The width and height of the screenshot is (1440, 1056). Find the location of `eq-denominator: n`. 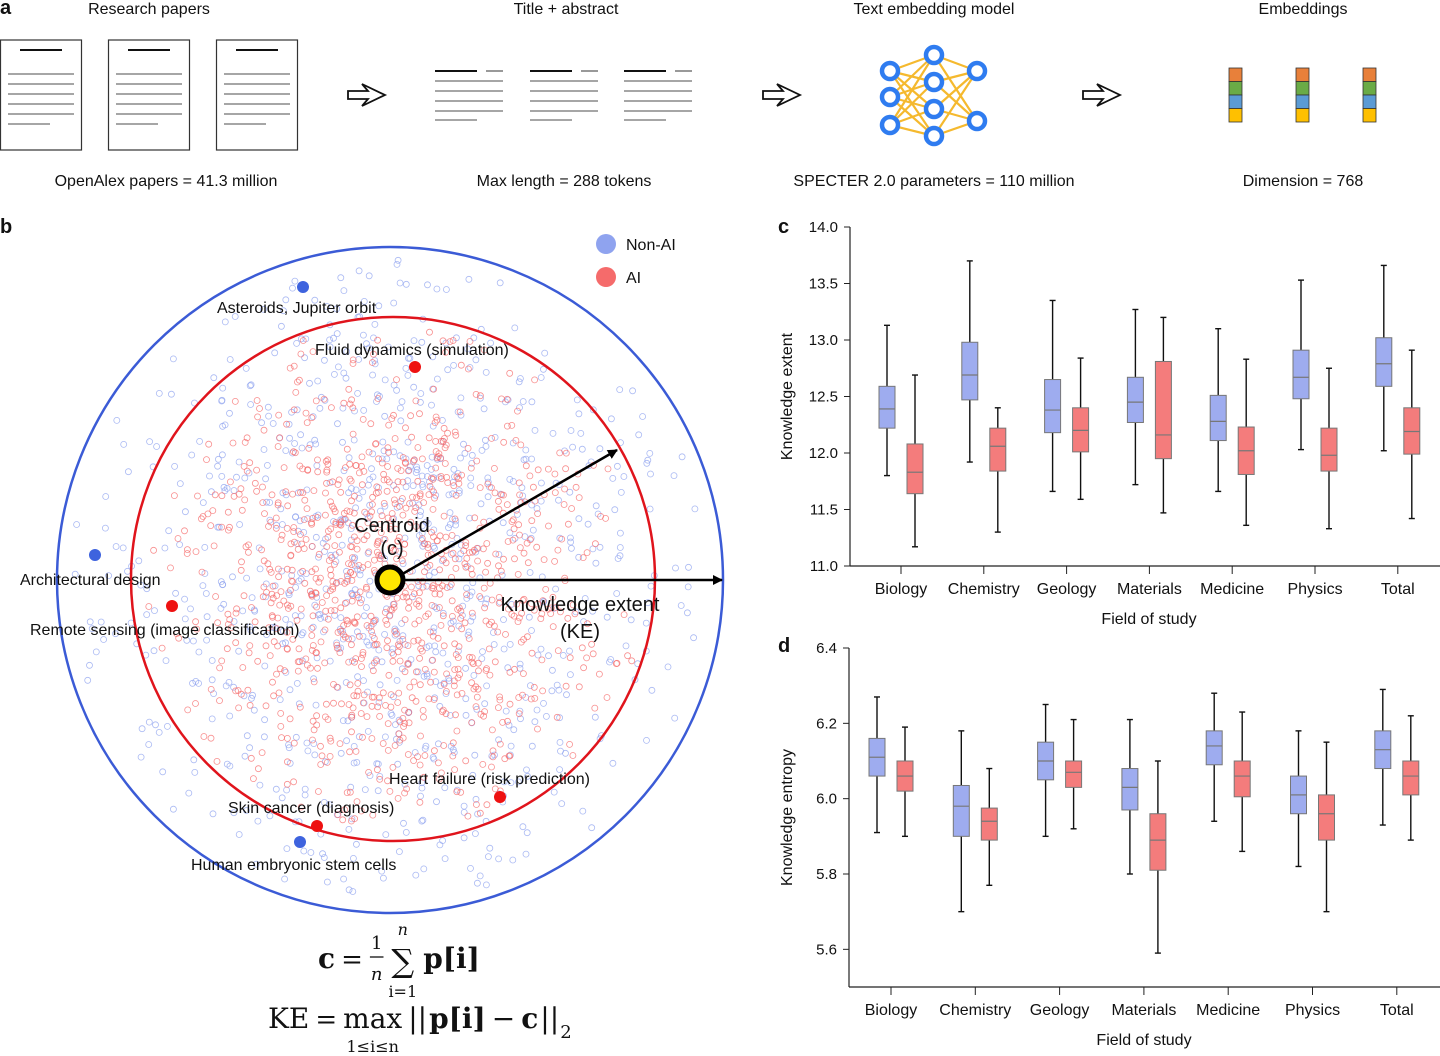

eq-denominator: n is located at coordinates (377, 974).